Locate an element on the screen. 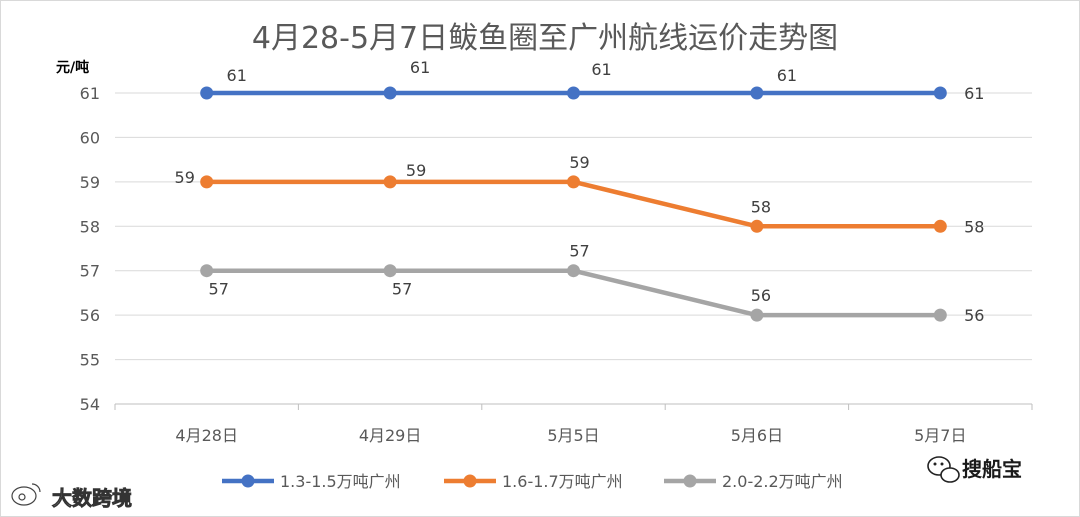 Image resolution: width=1080 pixels, height=517 pixels. y-tick-label: 57 is located at coordinates (90, 271).